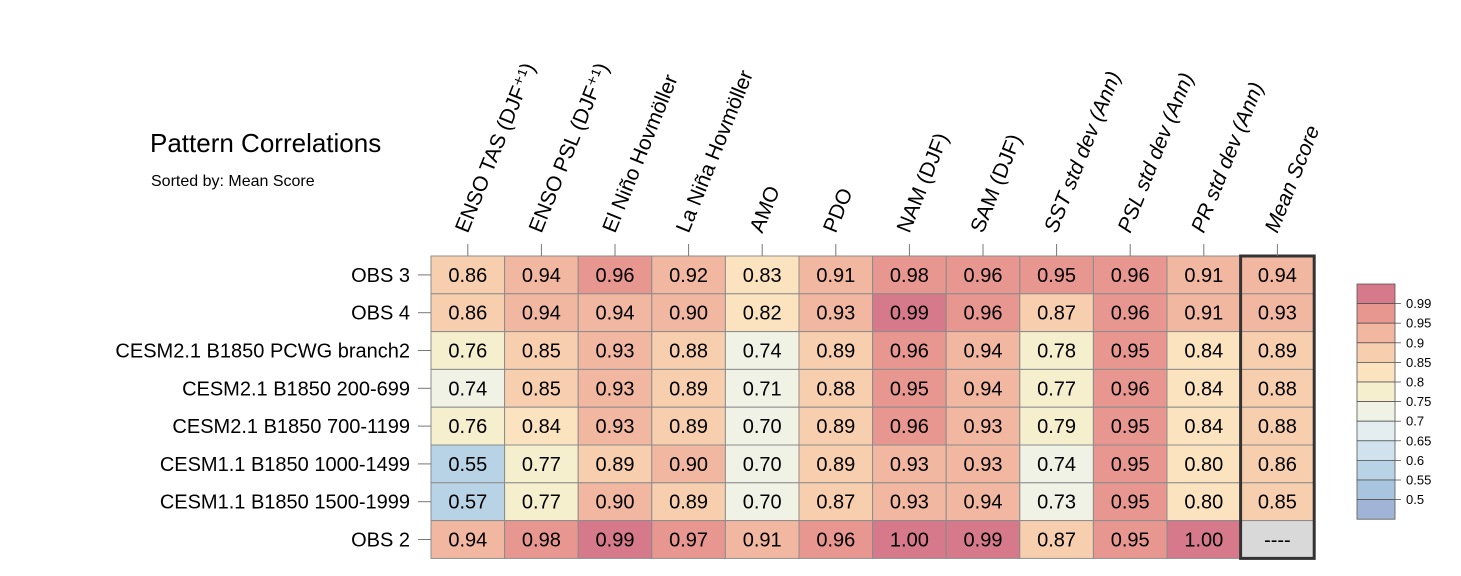  Describe the element at coordinates (838, 210) in the screenshot. I see `column-label: PDO` at that location.